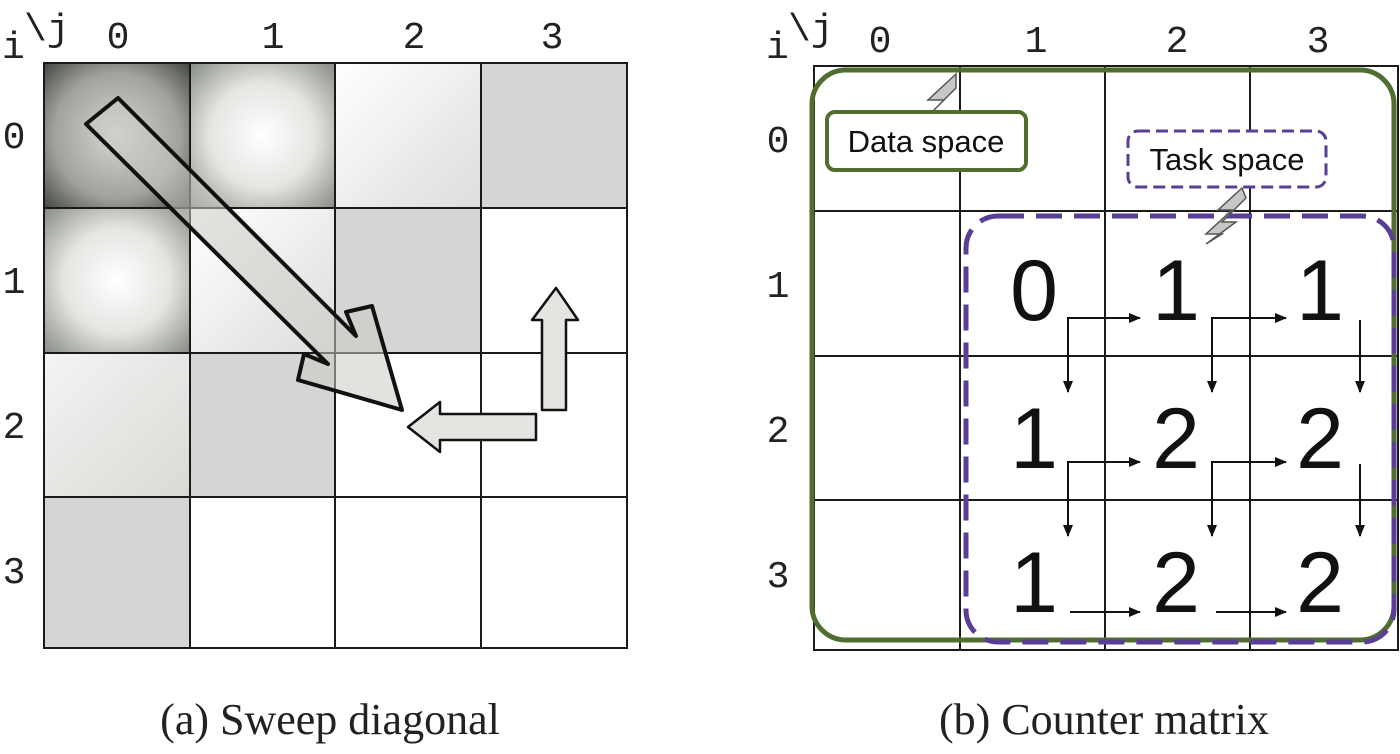  I want to click on caption-sweep-diagonal: (a) Sweep diagonal, so click(330, 719).